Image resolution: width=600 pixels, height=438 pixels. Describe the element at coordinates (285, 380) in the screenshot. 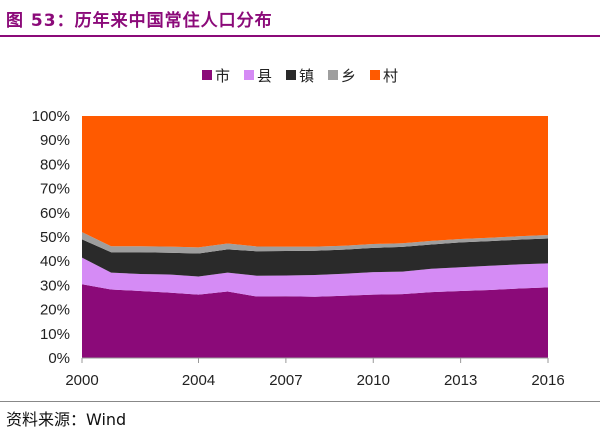

I see `x-tick-label: 2007` at that location.